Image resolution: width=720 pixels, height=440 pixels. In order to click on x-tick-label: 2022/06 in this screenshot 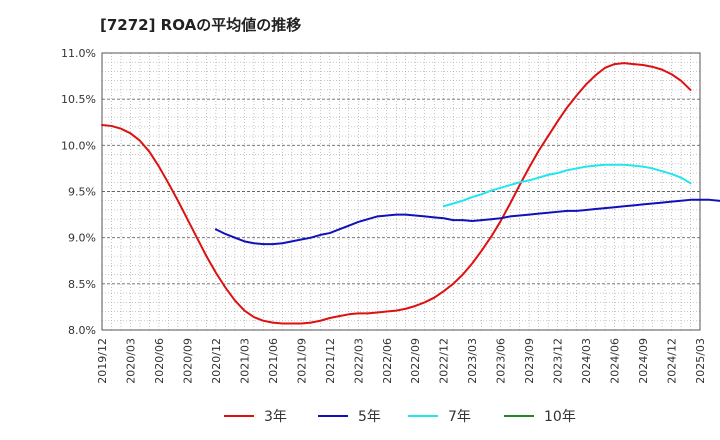, I will do `click(387, 361)`.